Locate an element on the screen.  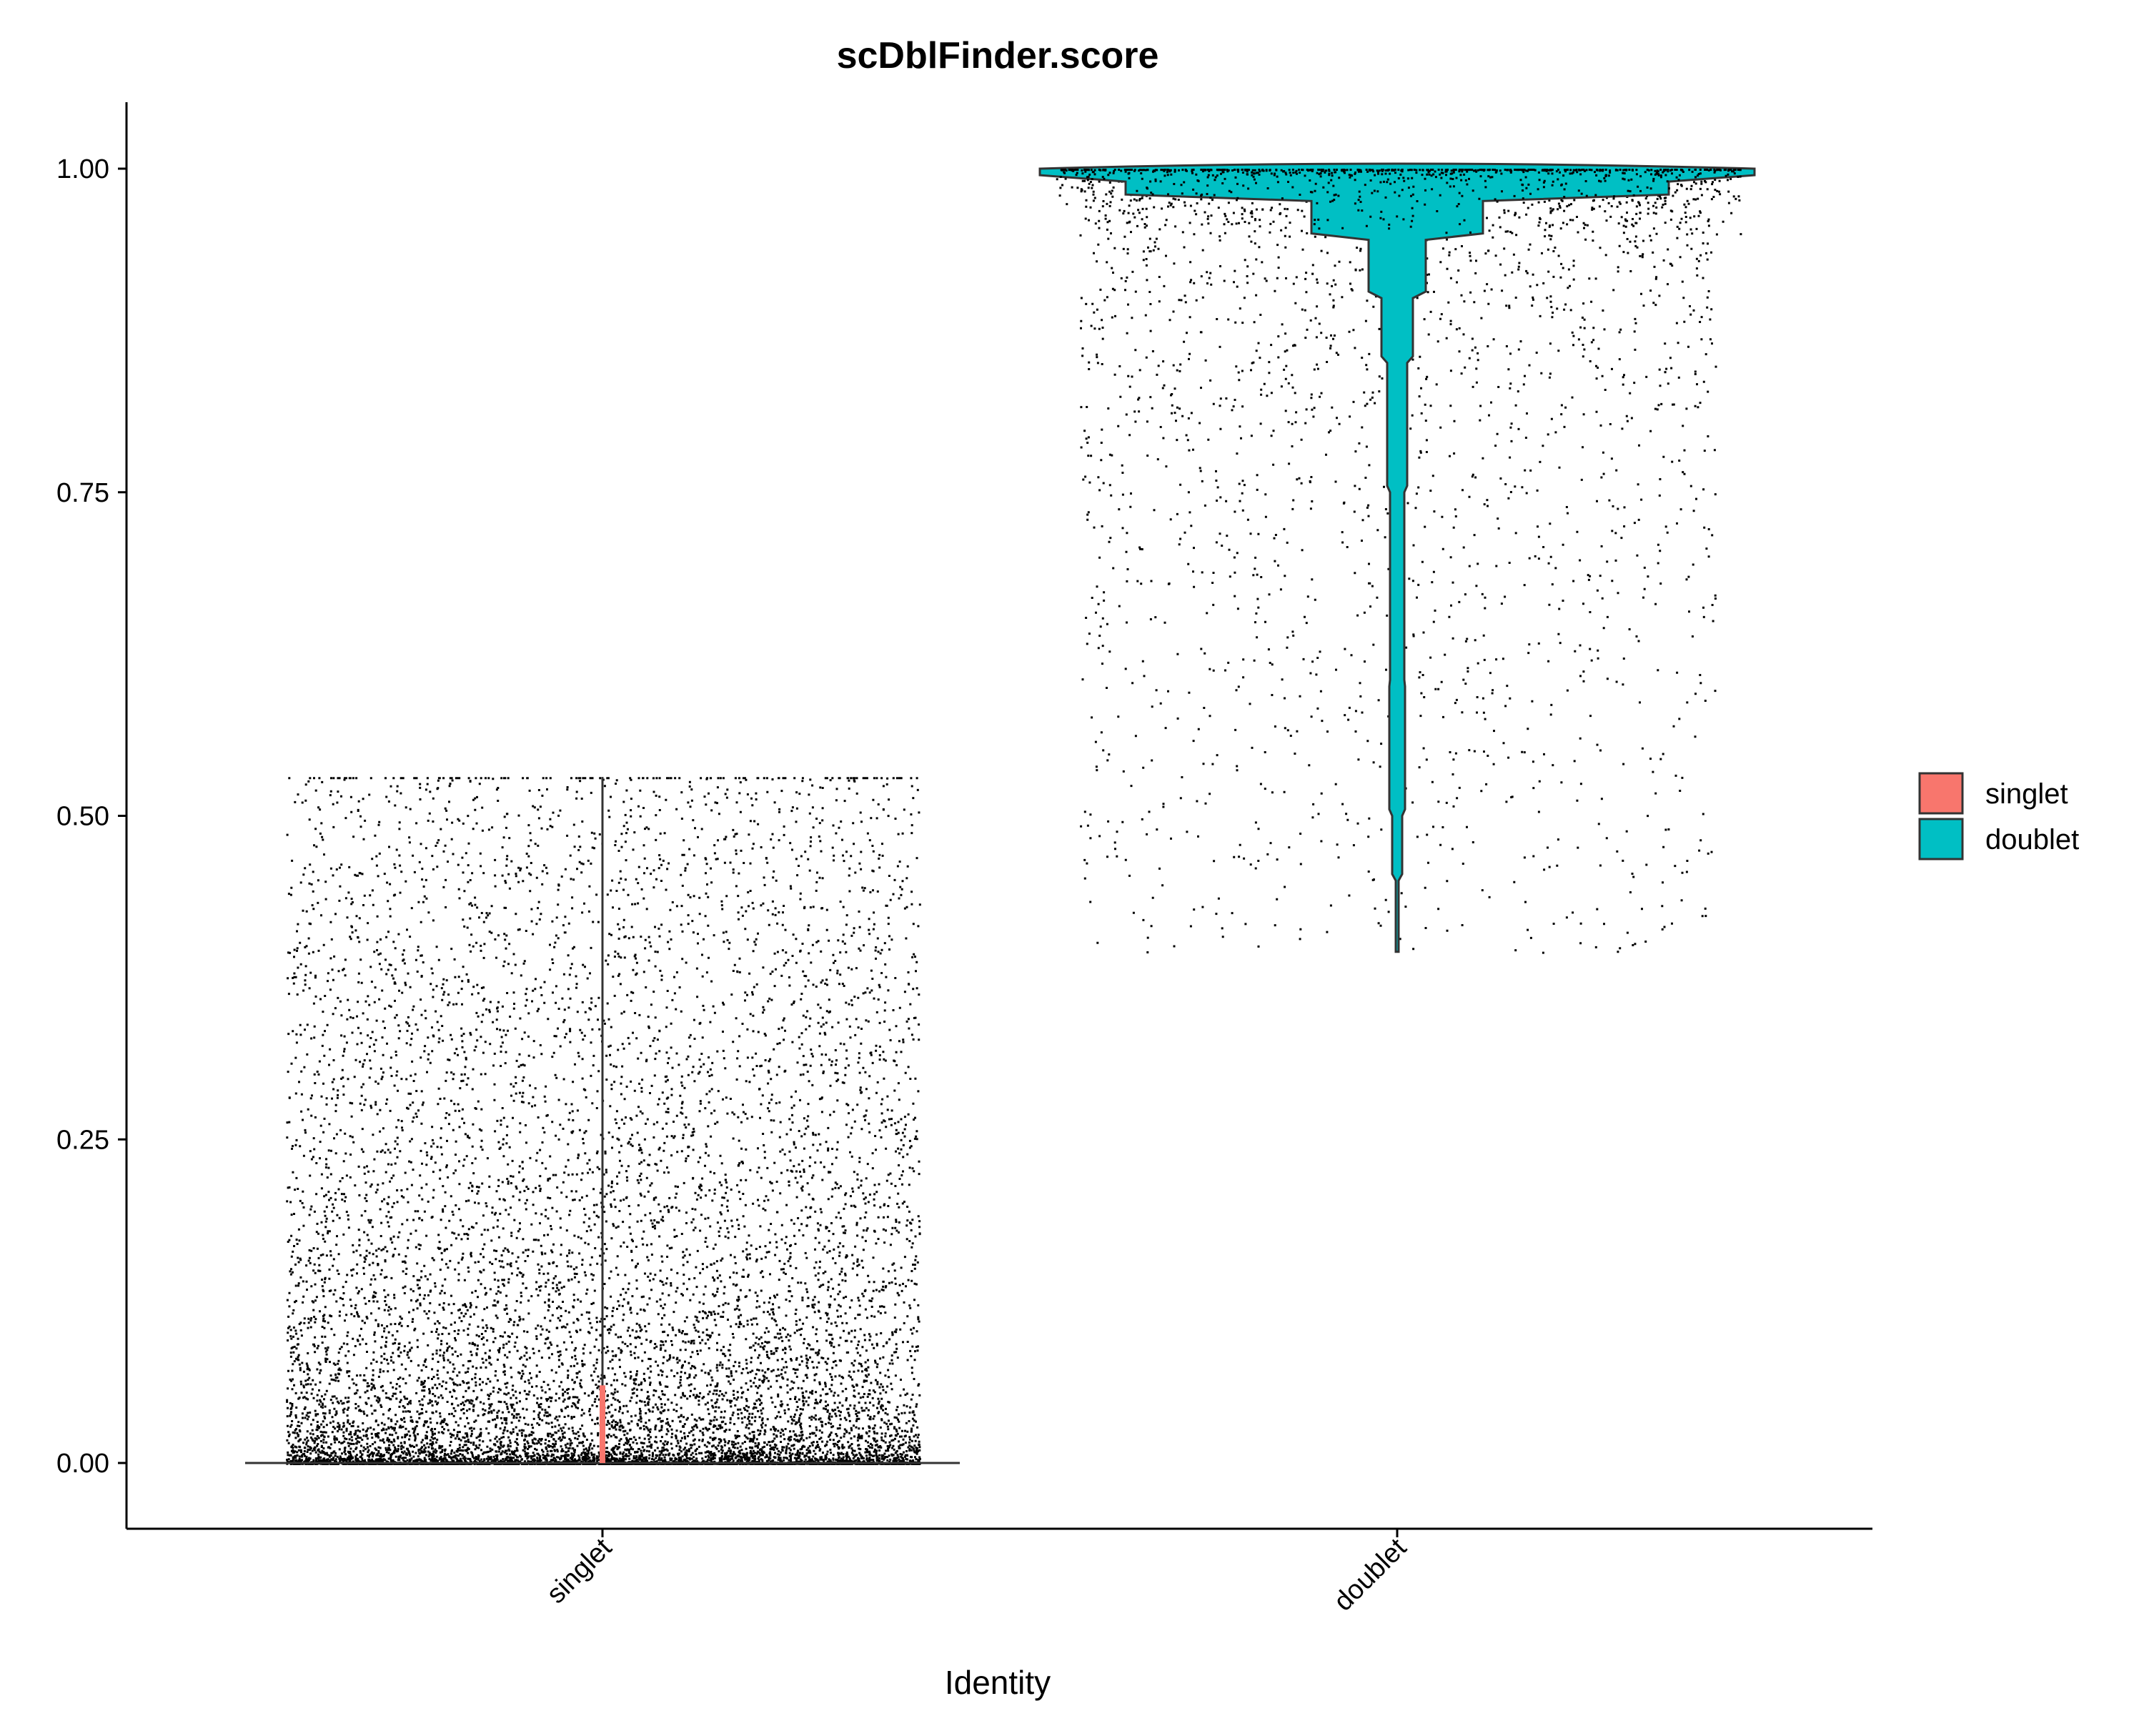
x-axis-title: Identity is located at coordinates (998, 1682).